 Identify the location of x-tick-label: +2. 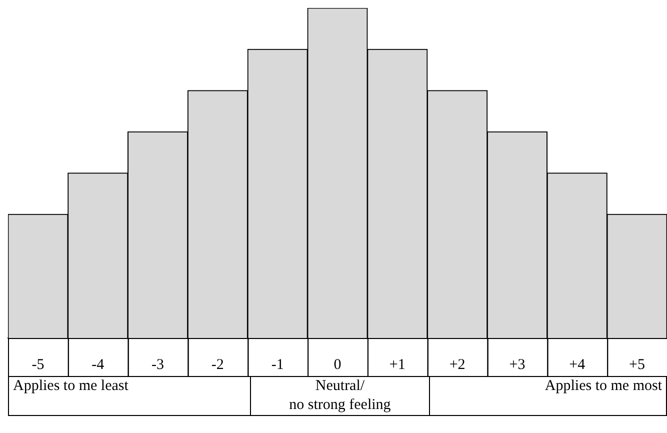
(457, 364).